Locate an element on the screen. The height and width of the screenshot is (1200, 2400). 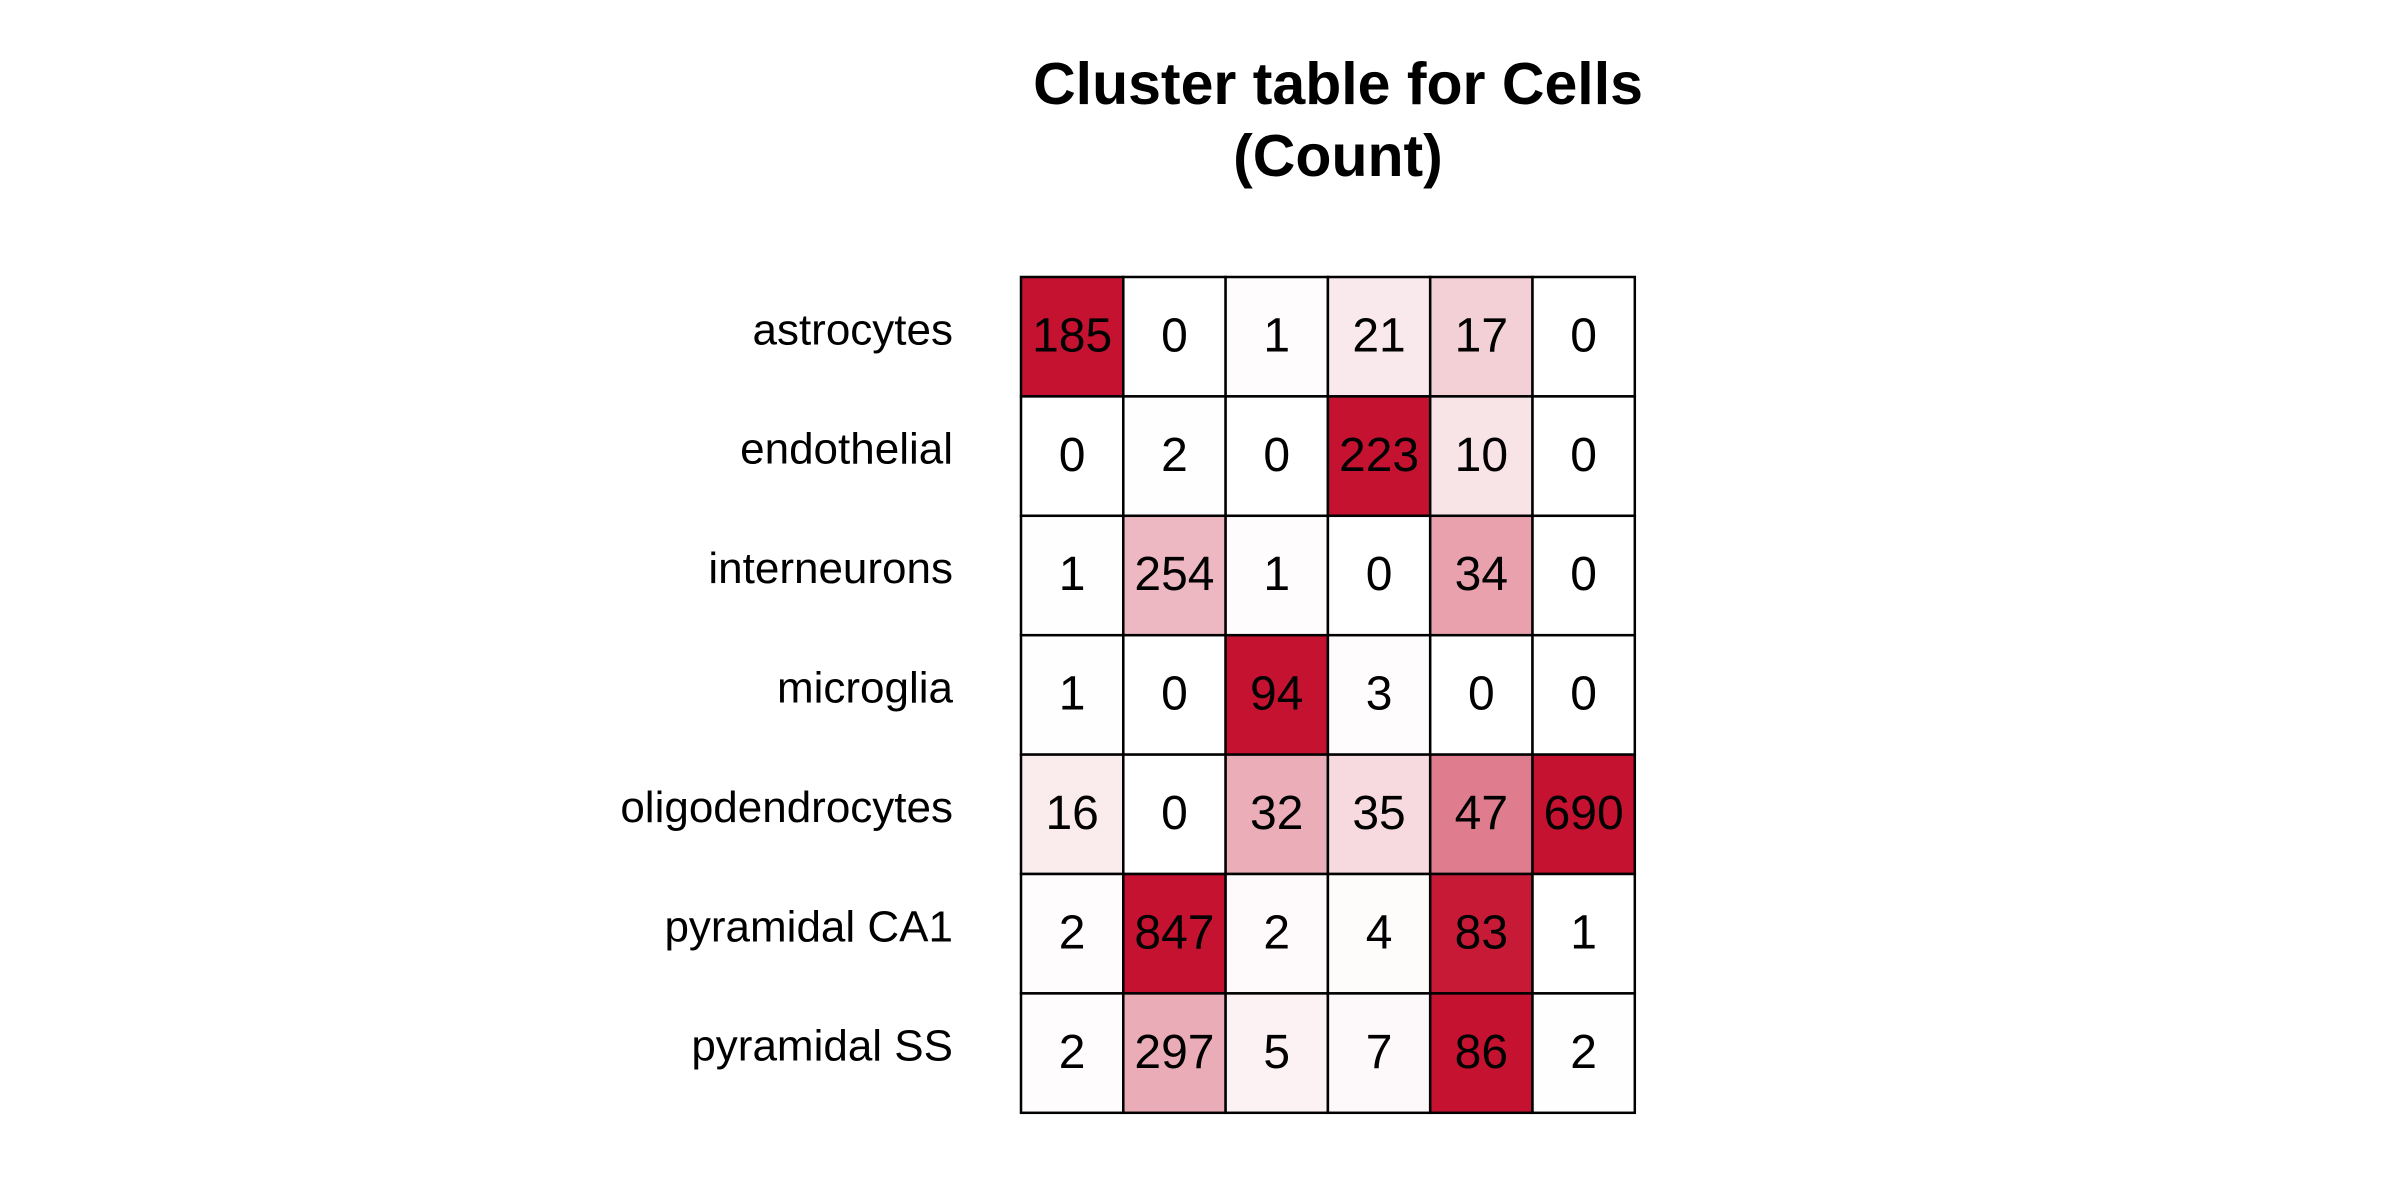
row-label: pyramidal SS is located at coordinates (822, 1046).